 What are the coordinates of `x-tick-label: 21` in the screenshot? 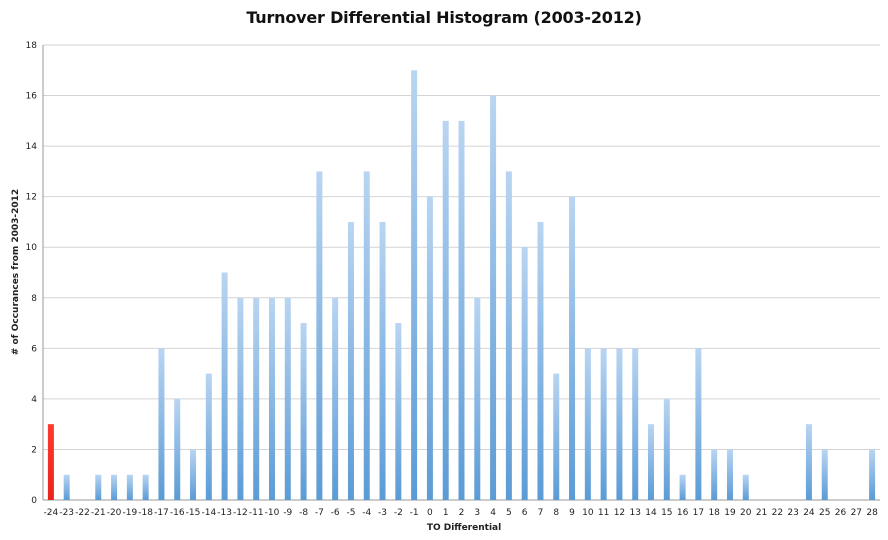 It's located at (761, 513).